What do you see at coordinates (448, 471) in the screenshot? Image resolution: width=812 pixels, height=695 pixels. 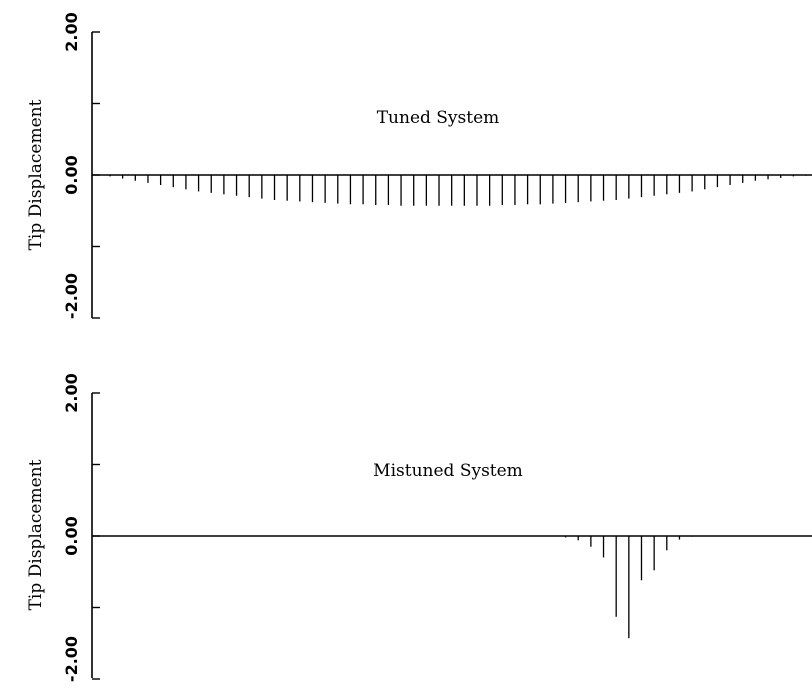 I see `chart-title: Mistuned System` at bounding box center [448, 471].